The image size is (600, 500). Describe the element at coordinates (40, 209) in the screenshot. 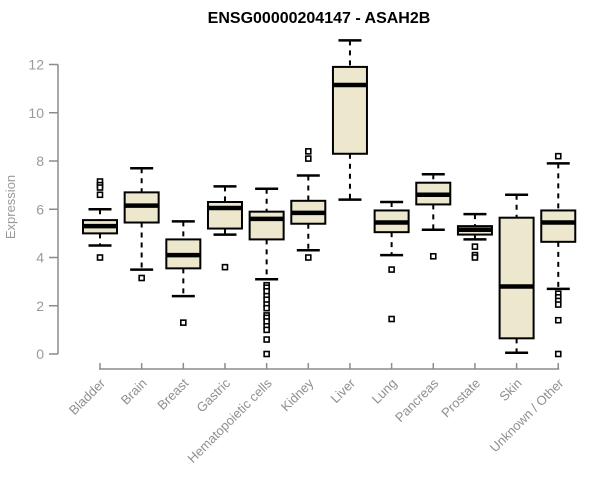

I see `y-tick-label: 6` at that location.